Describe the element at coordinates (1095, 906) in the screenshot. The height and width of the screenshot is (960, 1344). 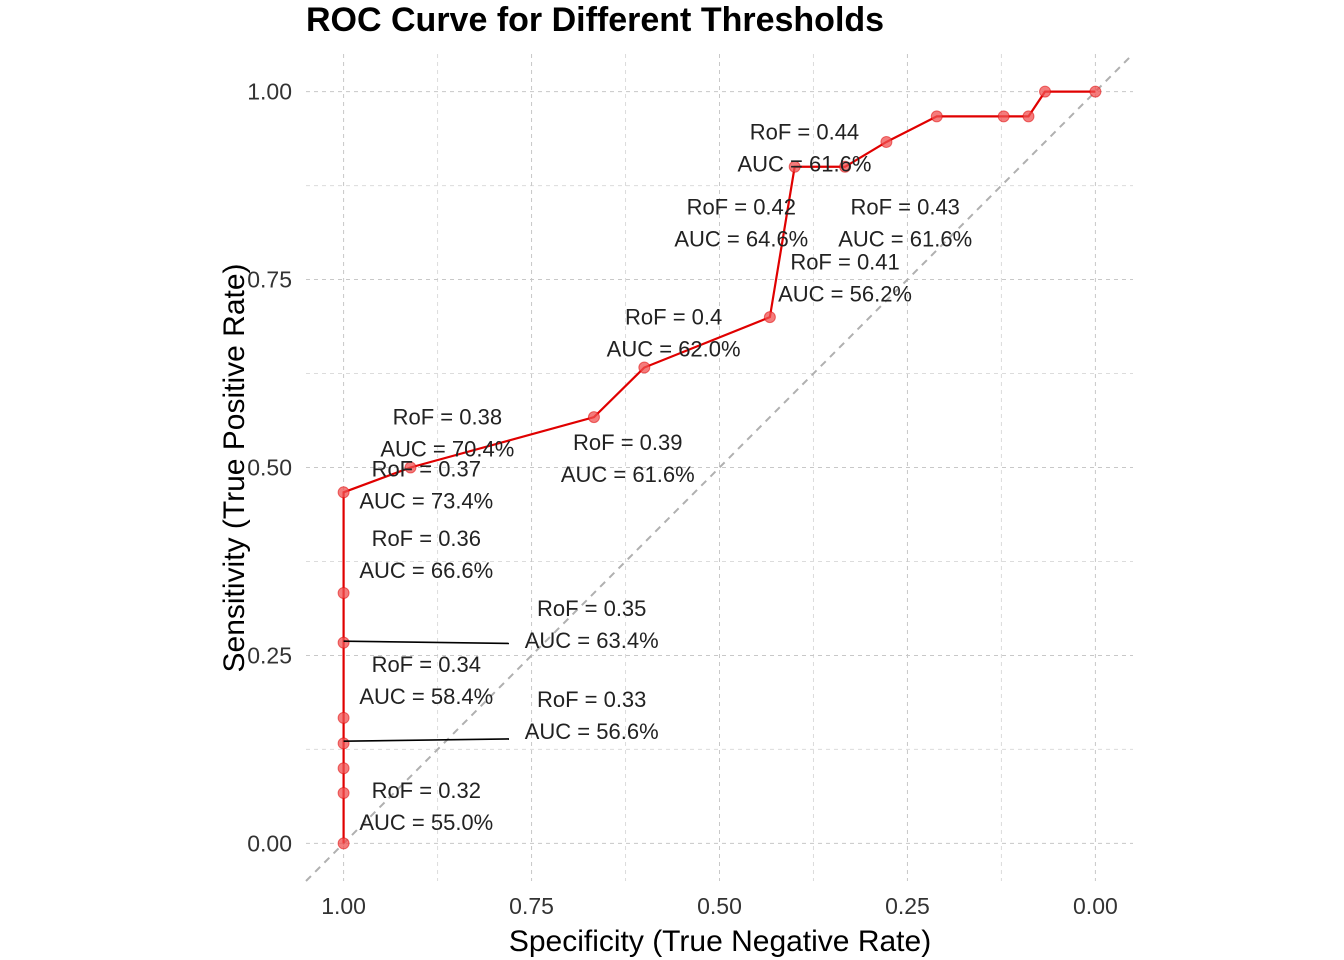
I see `x-tick-label: 0.00` at that location.